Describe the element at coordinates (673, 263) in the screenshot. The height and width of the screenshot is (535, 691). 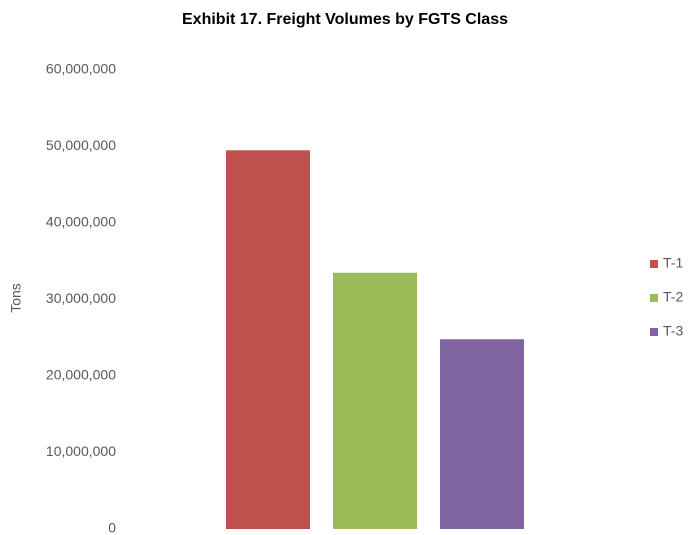
I see `legend-label: T-1` at that location.